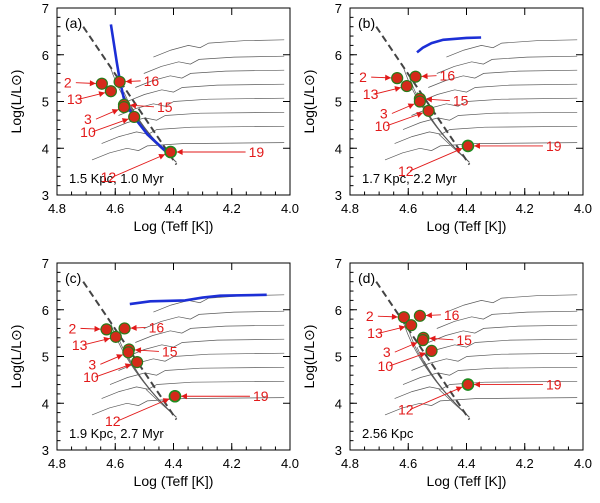  What do you see at coordinates (371, 94) in the screenshot?
I see `star-label: 13` at bounding box center [371, 94].